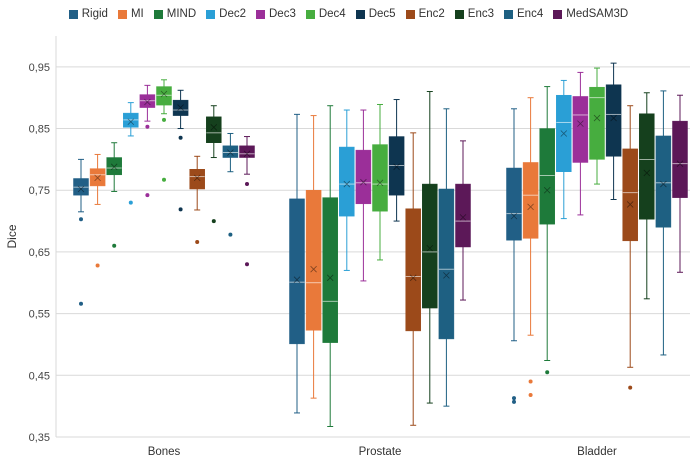 This screenshot has width=697, height=457. What do you see at coordinates (597, 14) in the screenshot?
I see `legend-label: MedSAM3D` at bounding box center [597, 14].